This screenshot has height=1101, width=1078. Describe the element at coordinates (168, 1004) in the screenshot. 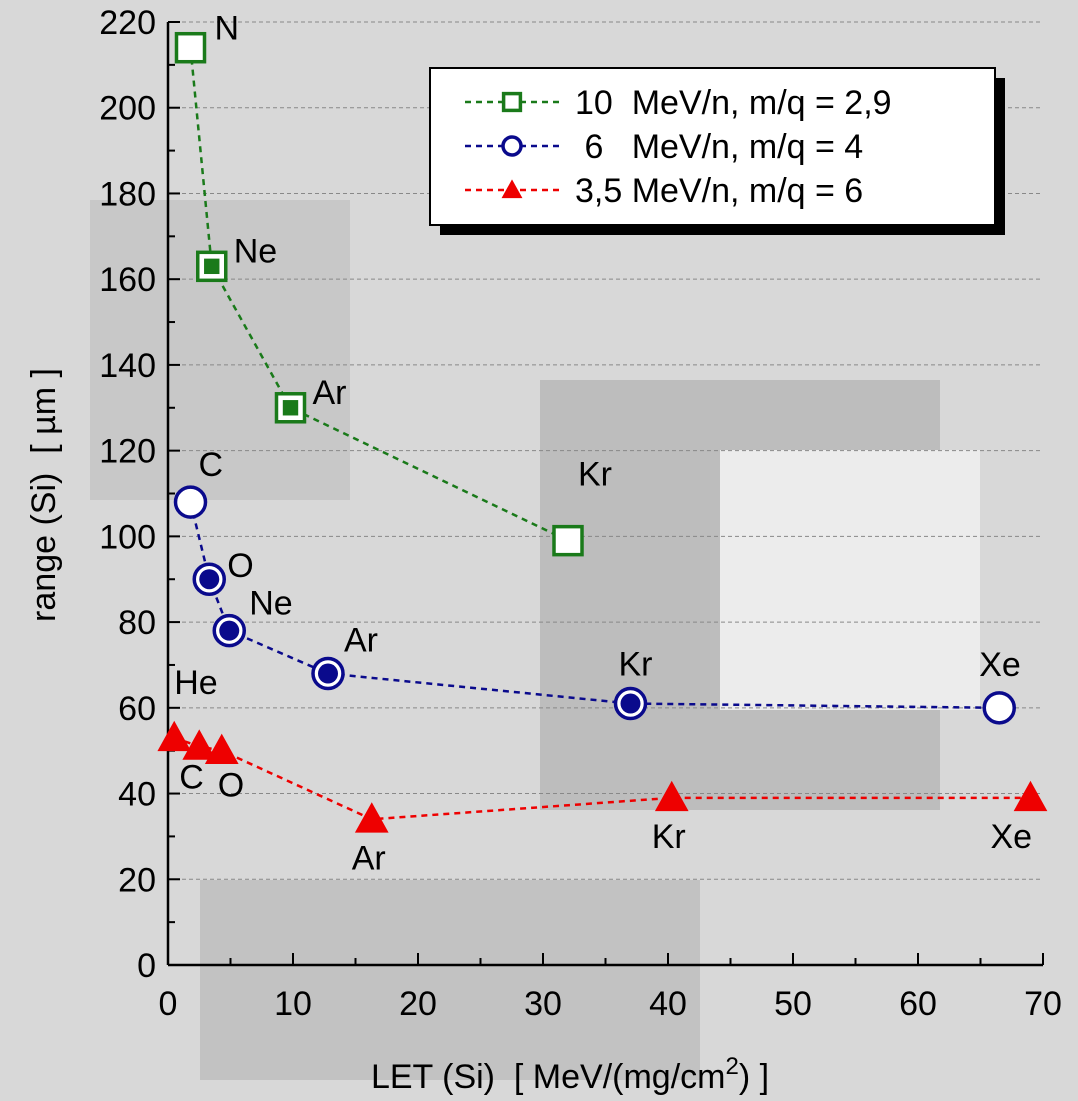

I see `x-tick-label: 0` at that location.